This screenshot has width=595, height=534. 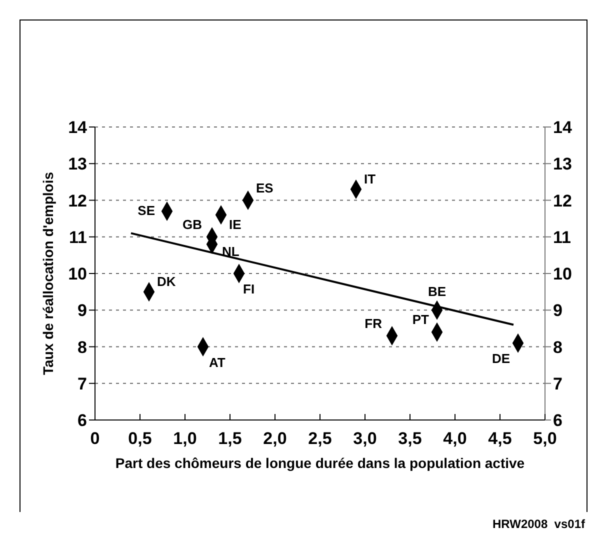 What do you see at coordinates (147, 210) in the screenshot?
I see `annotation: SE` at bounding box center [147, 210].